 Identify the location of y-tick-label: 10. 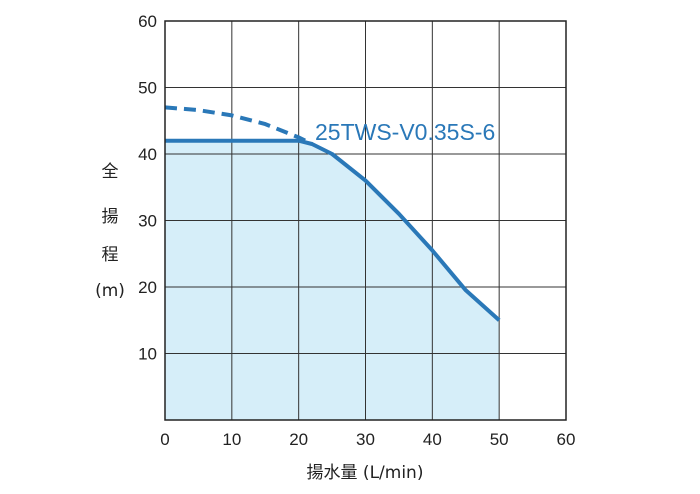
(147, 354).